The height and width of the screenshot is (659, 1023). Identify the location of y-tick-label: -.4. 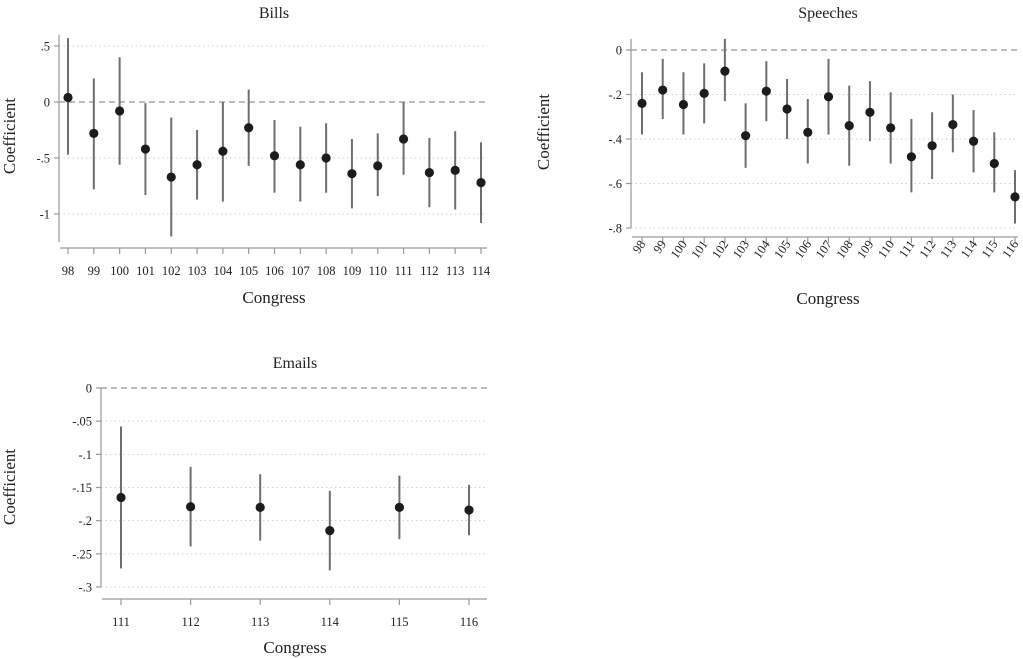
(615, 140).